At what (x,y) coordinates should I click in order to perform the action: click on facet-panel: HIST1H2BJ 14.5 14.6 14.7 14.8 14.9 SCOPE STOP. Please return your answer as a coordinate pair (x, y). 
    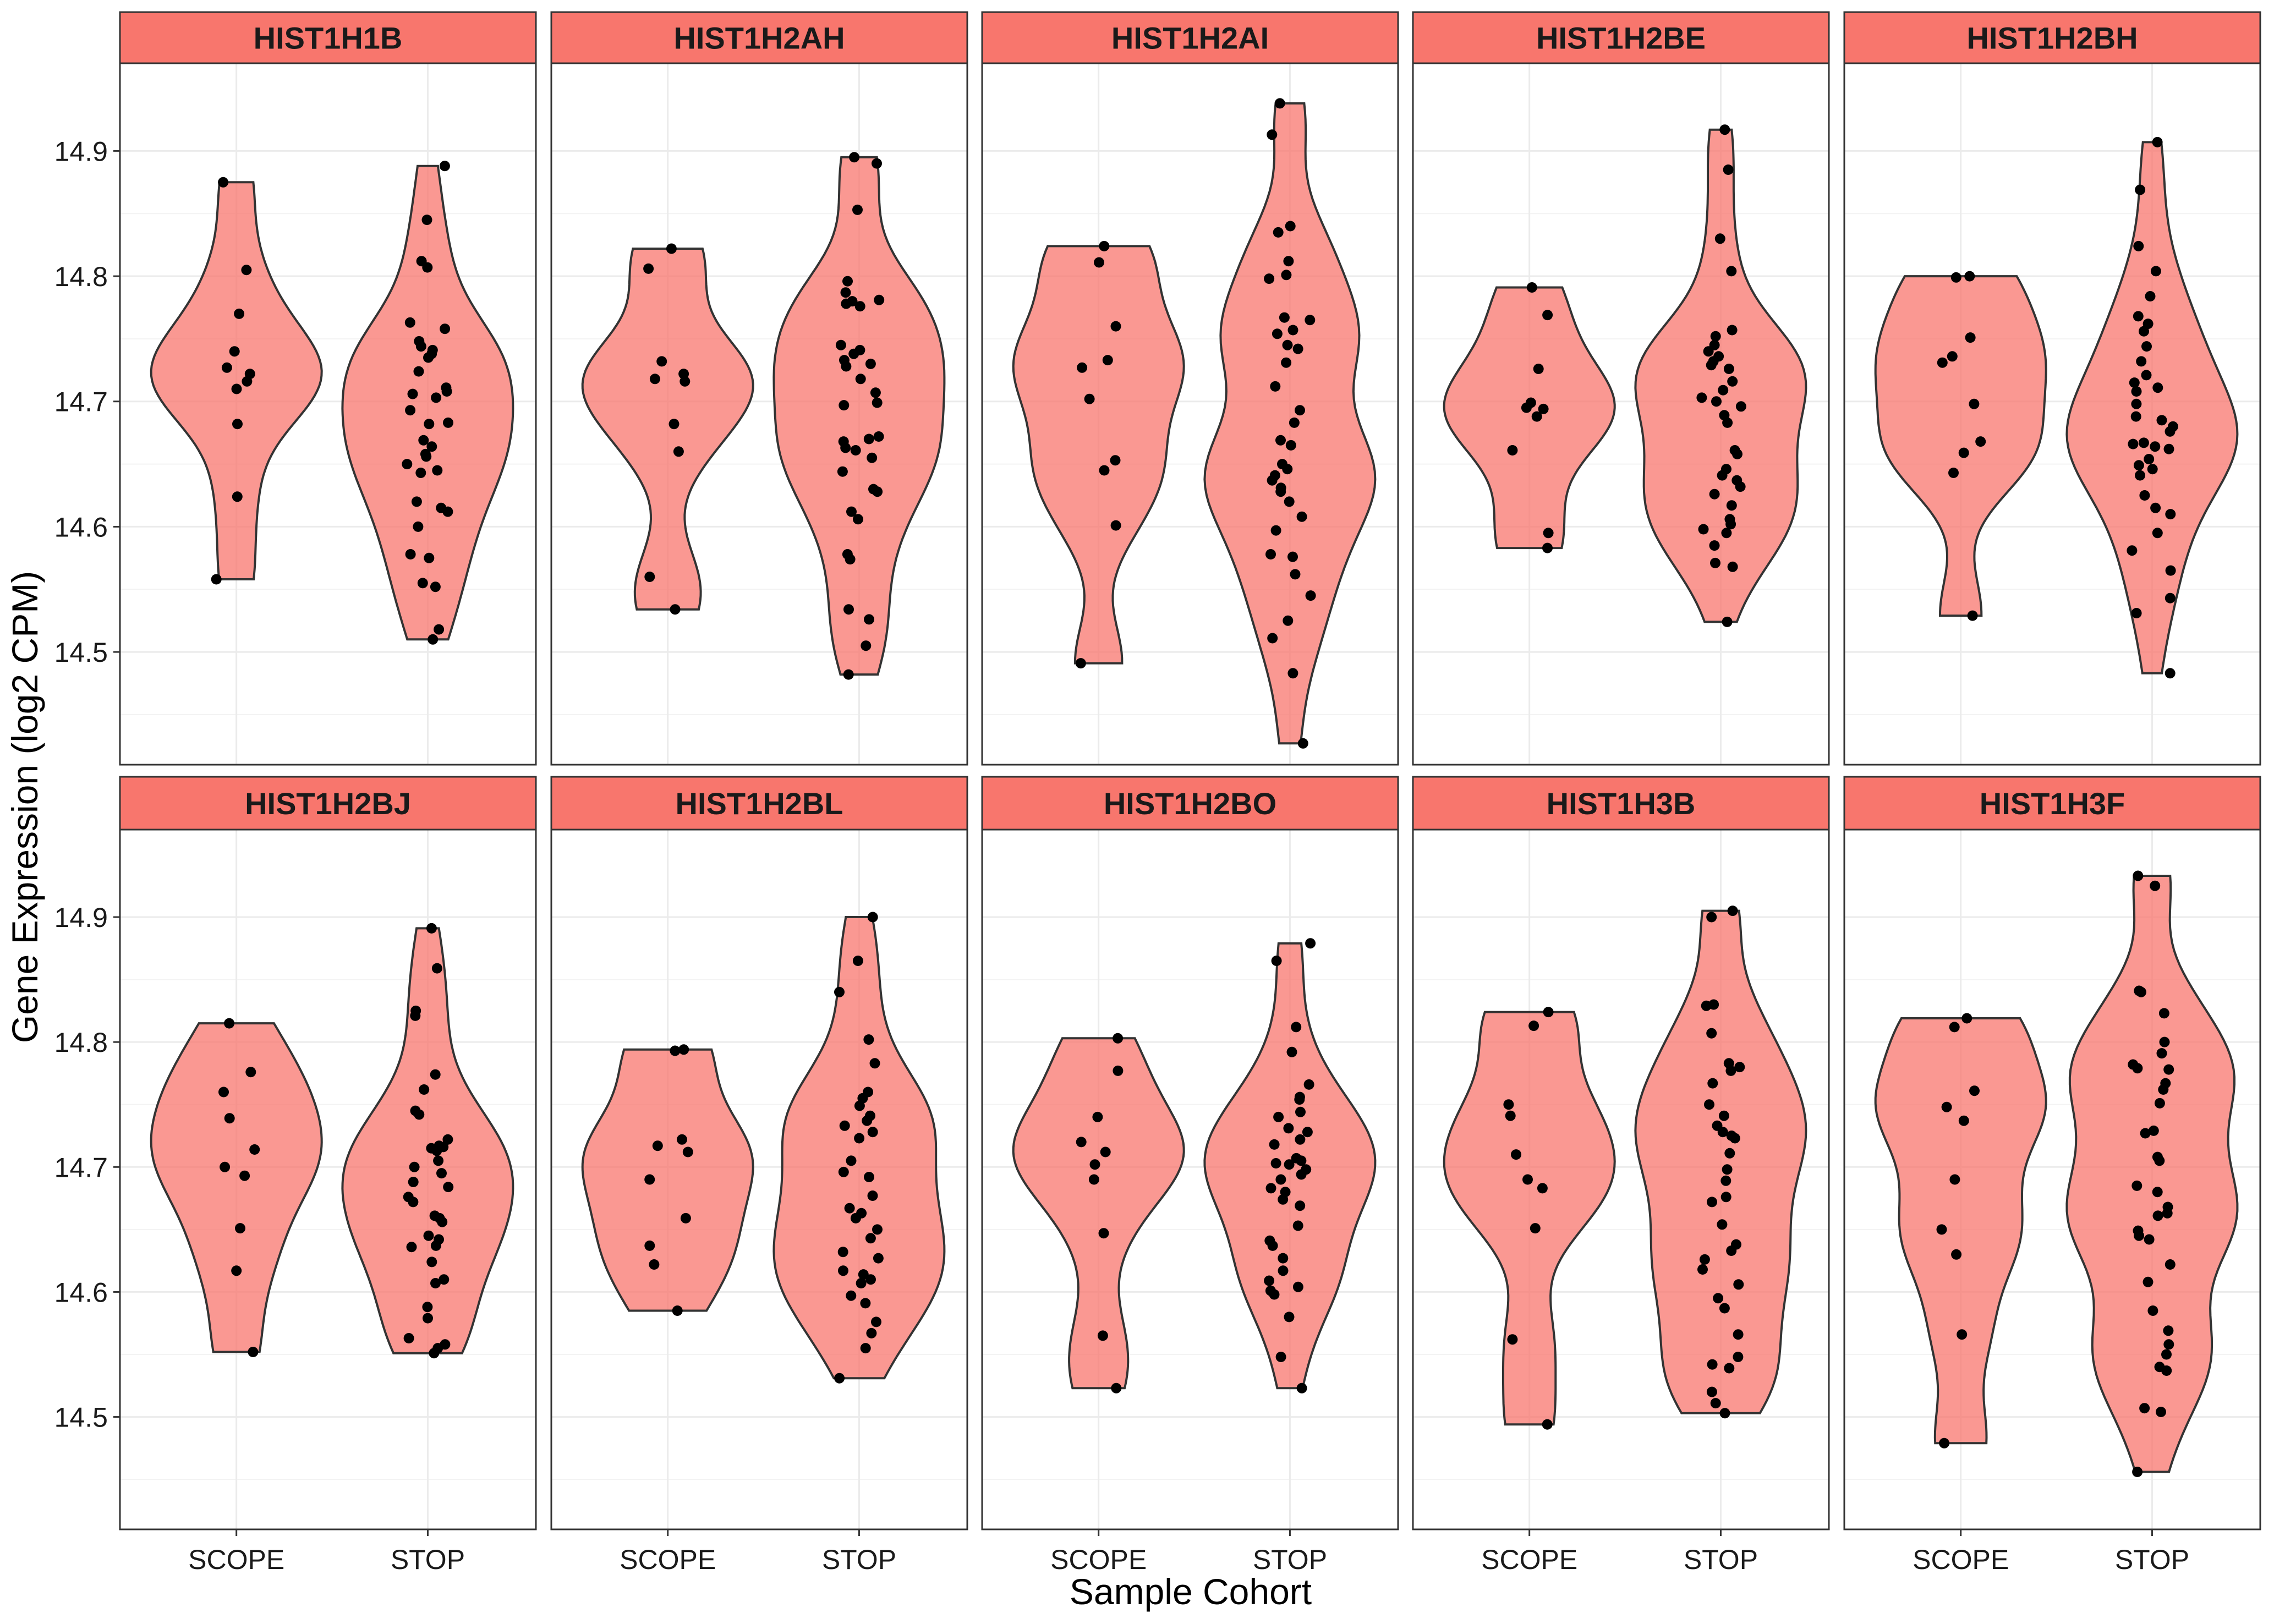
    Looking at the image, I should click on (295, 1175).